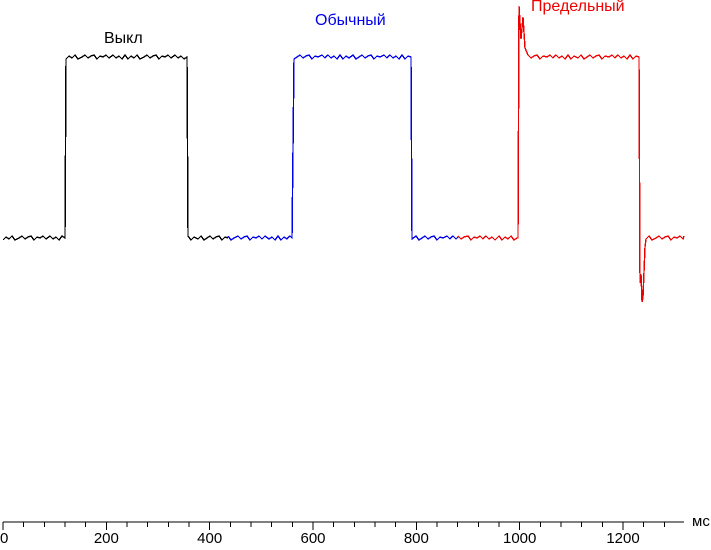 This screenshot has width=711, height=550. Describe the element at coordinates (416, 538) in the screenshot. I see `x-tick-label: 800` at that location.